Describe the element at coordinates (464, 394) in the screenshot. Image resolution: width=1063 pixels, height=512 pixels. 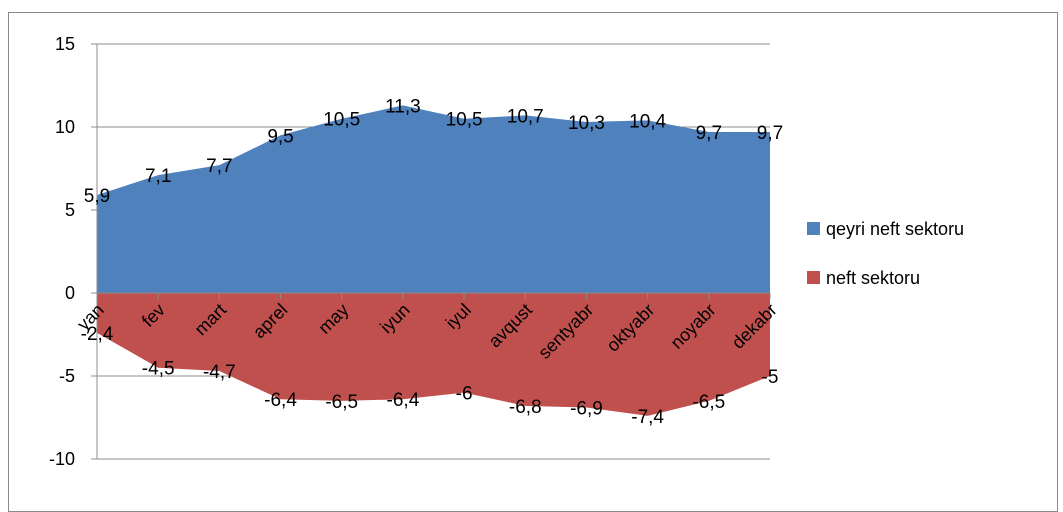
I see `data-label-neft: -6` at that location.